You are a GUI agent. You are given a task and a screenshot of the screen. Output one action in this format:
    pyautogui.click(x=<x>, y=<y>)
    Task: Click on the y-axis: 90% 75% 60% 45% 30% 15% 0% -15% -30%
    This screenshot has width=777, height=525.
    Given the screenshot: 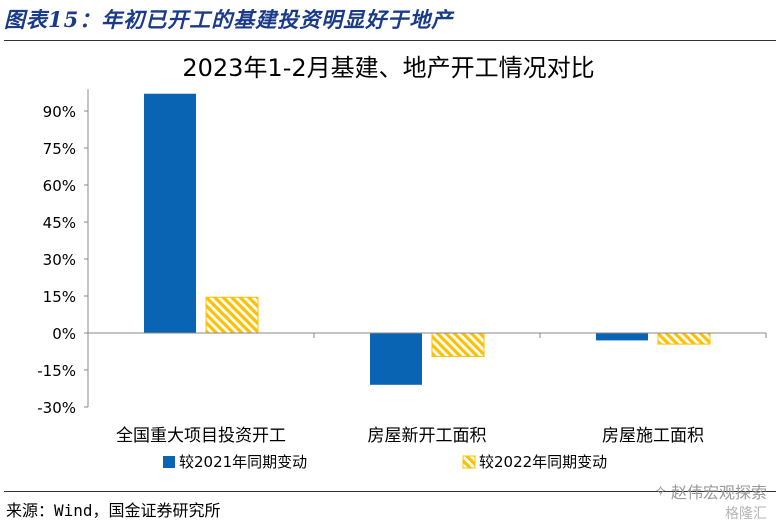 What is the action you would take?
    pyautogui.click(x=63, y=253)
    